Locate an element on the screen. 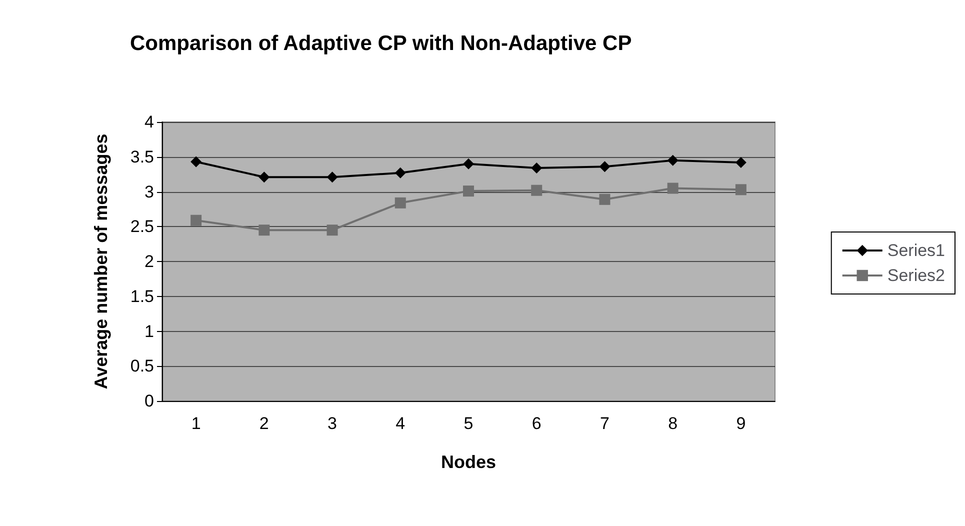  y-tick-label: 2.5 is located at coordinates (142, 226).